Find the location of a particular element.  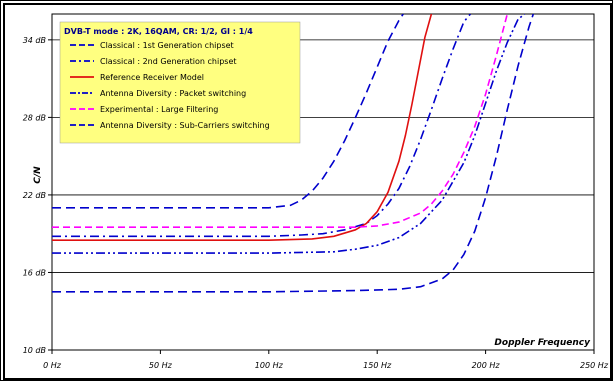

legend-box is located at coordinates (180, 82).